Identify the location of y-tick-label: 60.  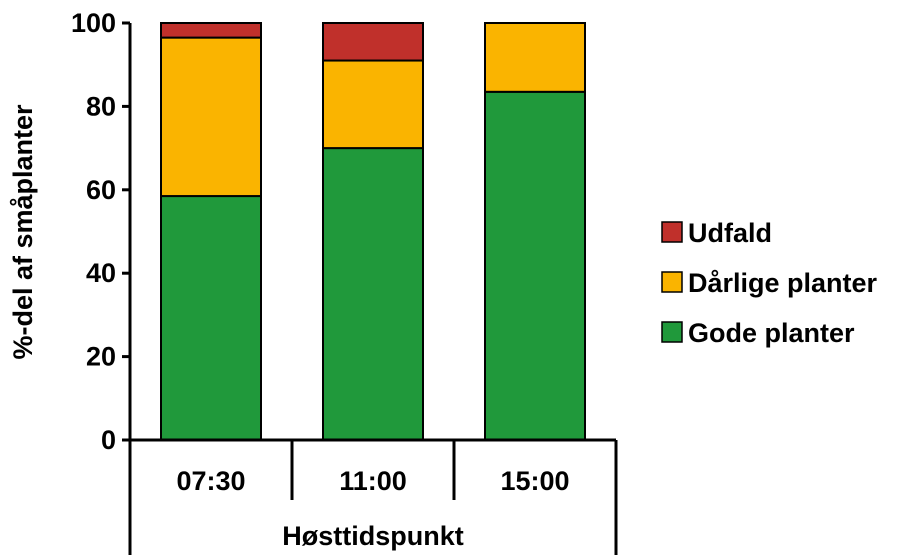
(101, 190).